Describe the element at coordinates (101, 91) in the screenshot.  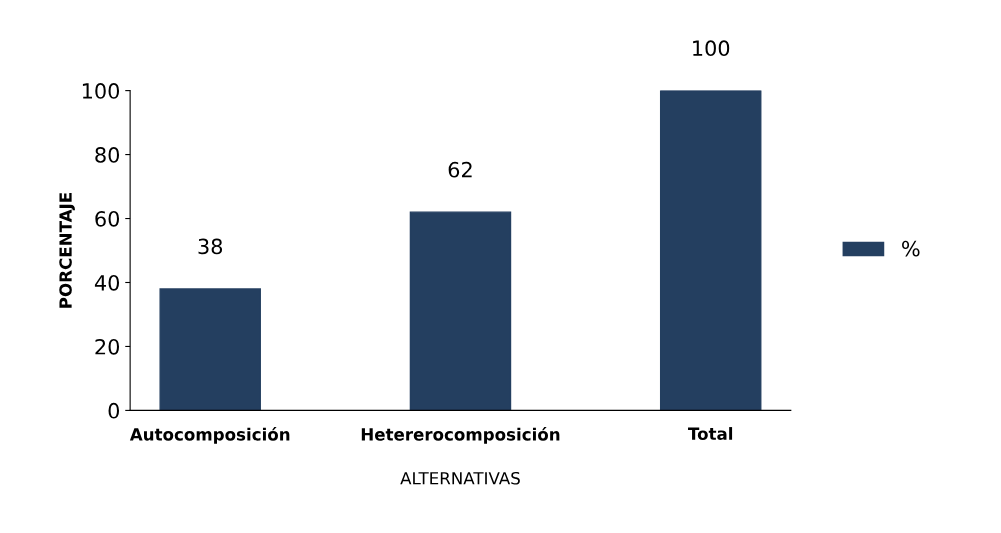
I see `y-tick-label: 100` at that location.